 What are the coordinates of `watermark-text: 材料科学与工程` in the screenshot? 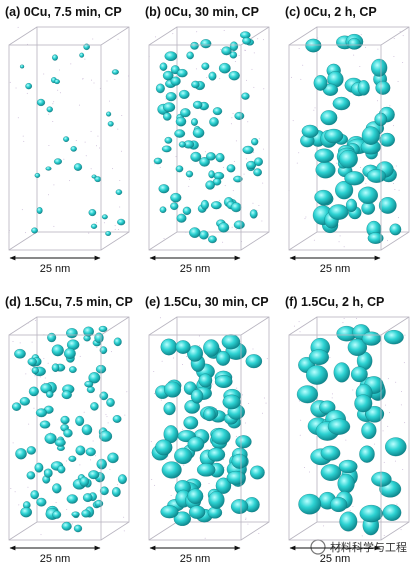 It's located at (368, 547).